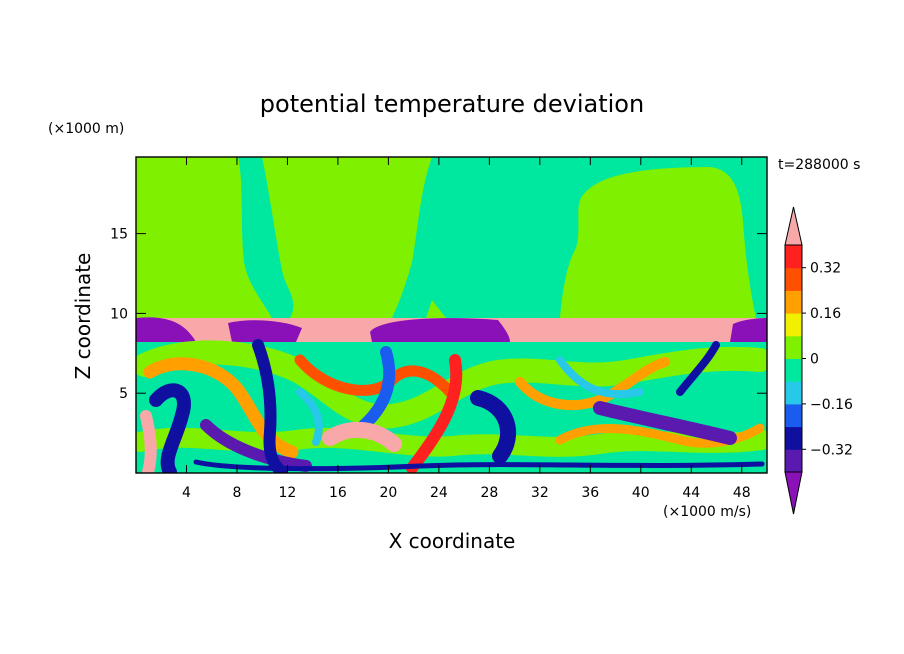  Describe the element at coordinates (590, 493) in the screenshot. I see `x-tick-label: 36` at that location.